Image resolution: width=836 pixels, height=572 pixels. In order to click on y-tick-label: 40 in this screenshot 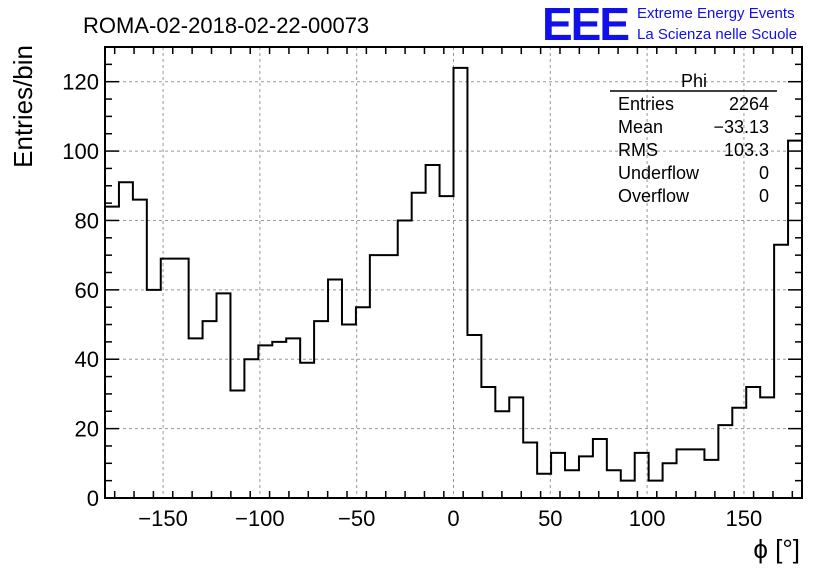, I will do `click(87, 359)`.